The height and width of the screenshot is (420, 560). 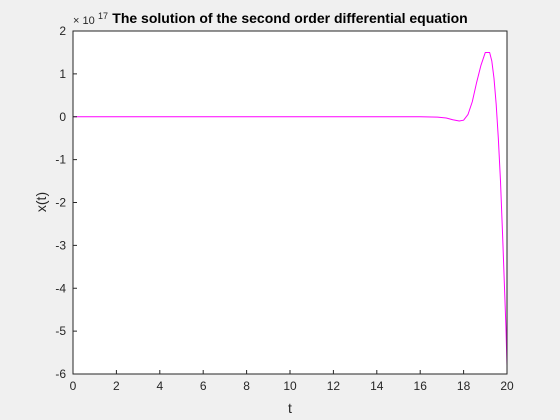 What do you see at coordinates (246, 386) in the screenshot?
I see `x-tick-label: 8` at bounding box center [246, 386].